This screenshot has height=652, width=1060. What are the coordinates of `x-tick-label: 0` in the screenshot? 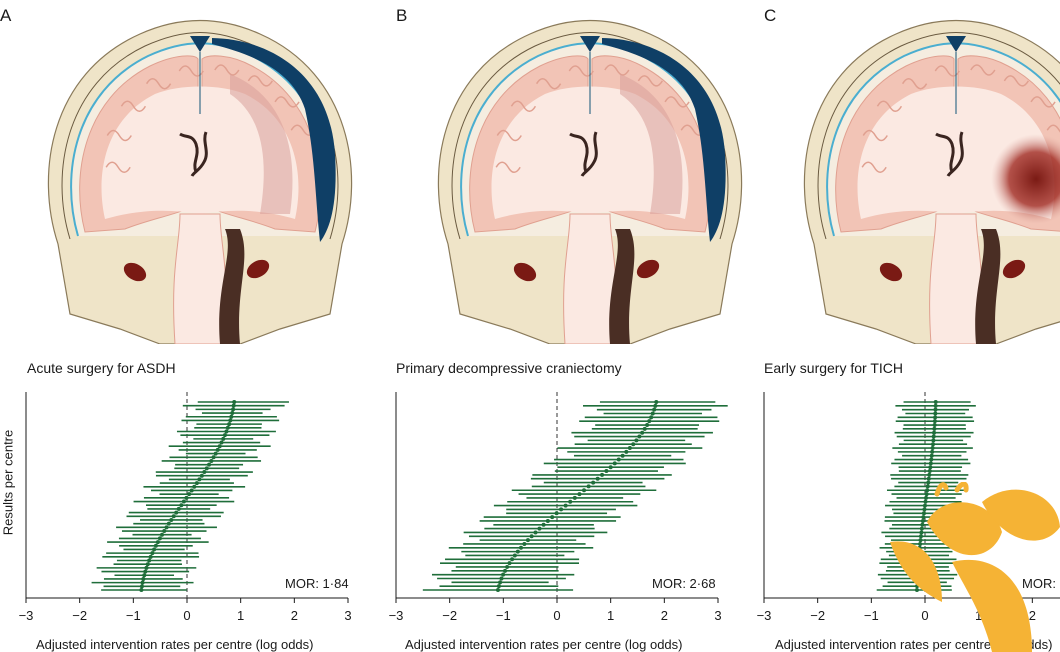 It's located at (186, 615).